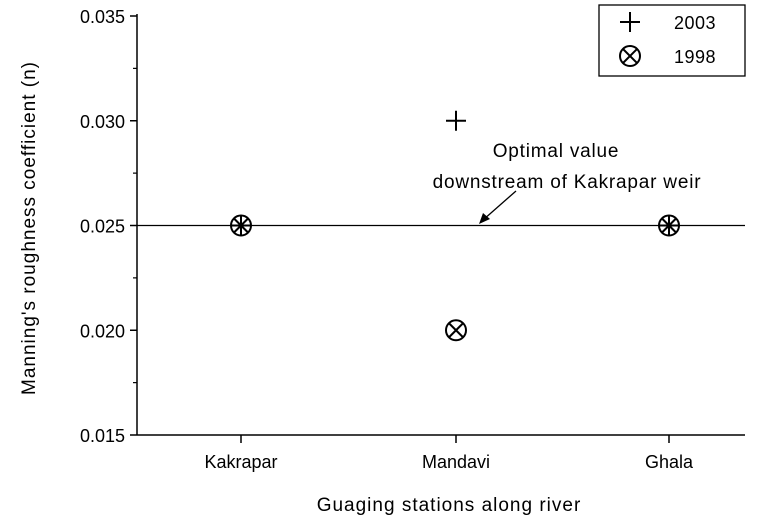 The width and height of the screenshot is (762, 521). I want to click on x-tick-label: Mandavi, so click(456, 462).